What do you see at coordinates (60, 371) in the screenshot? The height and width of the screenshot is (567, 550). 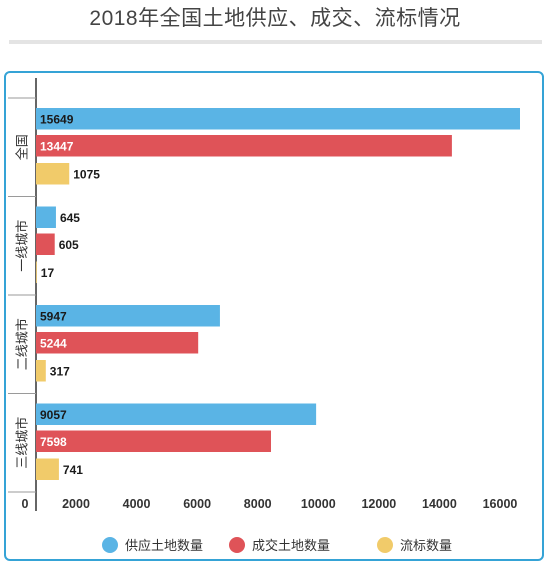 I see `data-label-2-2: 317` at bounding box center [60, 371].